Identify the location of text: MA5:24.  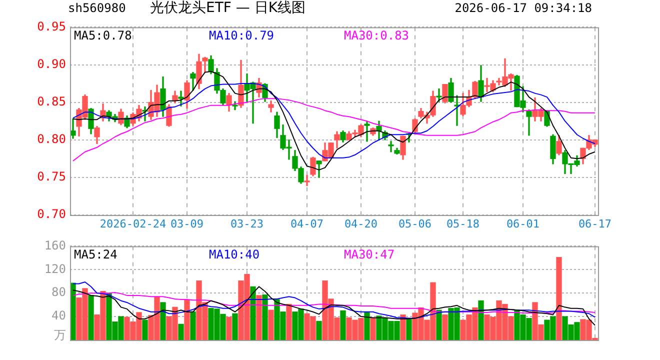
(96, 254).